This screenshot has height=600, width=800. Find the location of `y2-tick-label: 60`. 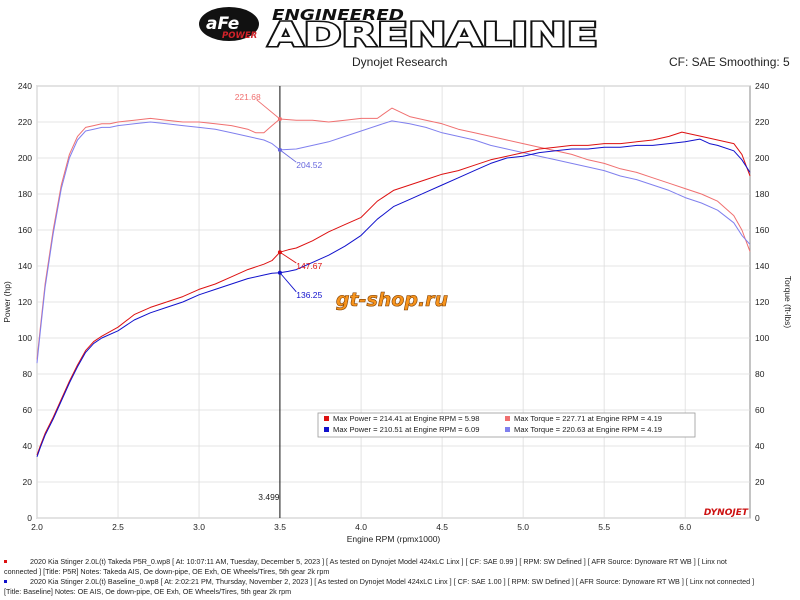

y2-tick-label: 60 is located at coordinates (760, 410).